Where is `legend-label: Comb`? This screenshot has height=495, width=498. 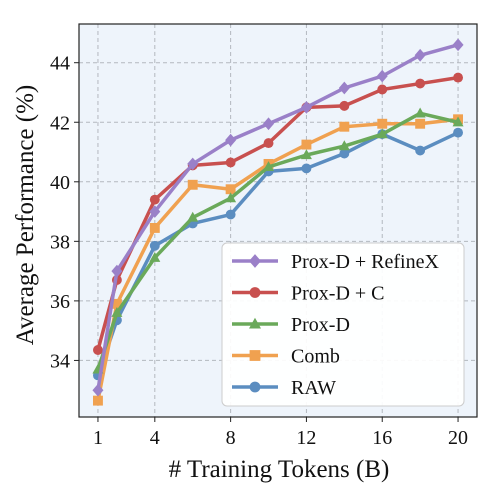 legend-label: Comb is located at coordinates (315, 357).